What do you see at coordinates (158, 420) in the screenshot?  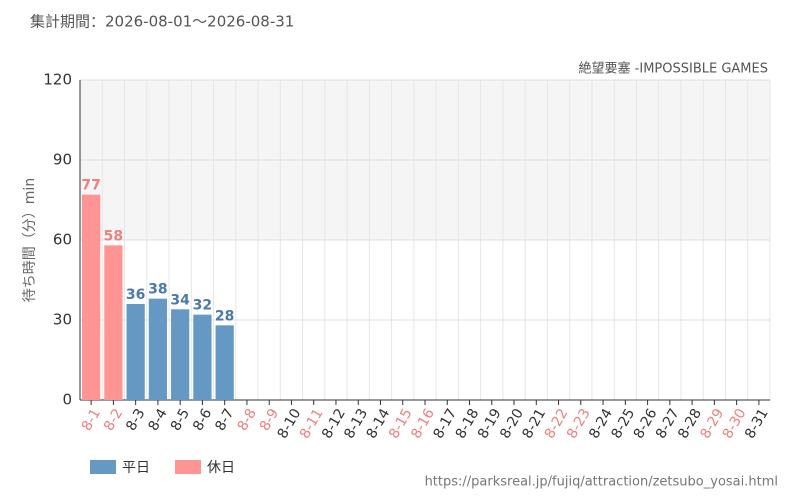 I see `x-tick-label: 8-4` at bounding box center [158, 420].